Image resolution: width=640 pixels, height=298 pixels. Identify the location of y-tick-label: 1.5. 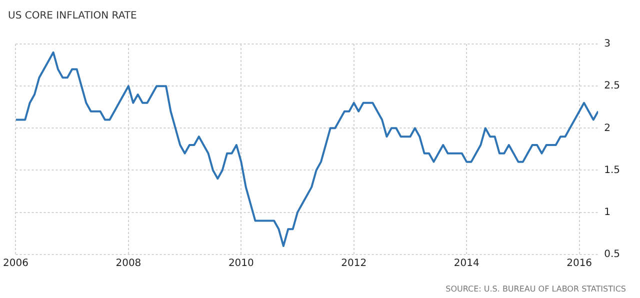
(612, 170).